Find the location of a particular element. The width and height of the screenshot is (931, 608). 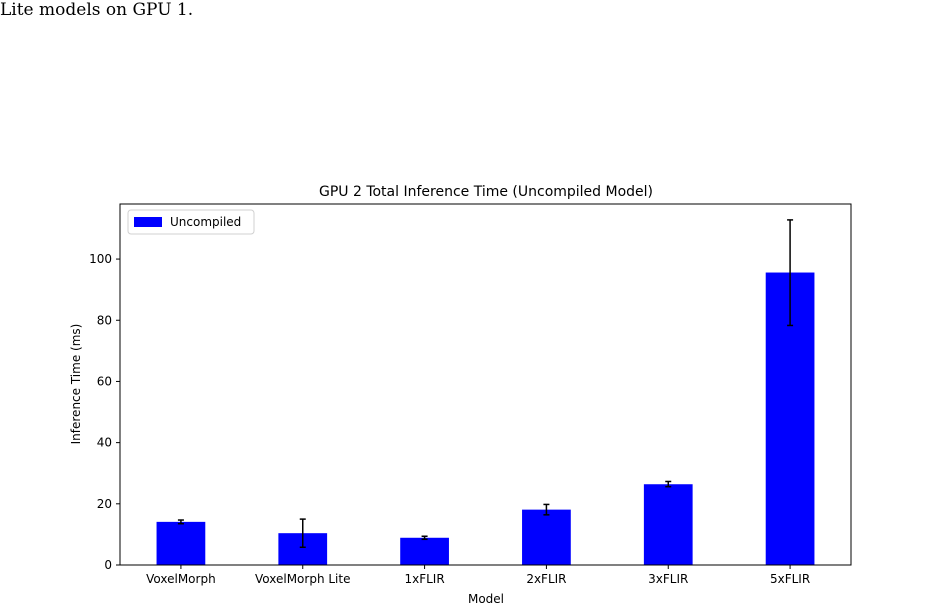

legend: Uncompiled is located at coordinates (191, 222).